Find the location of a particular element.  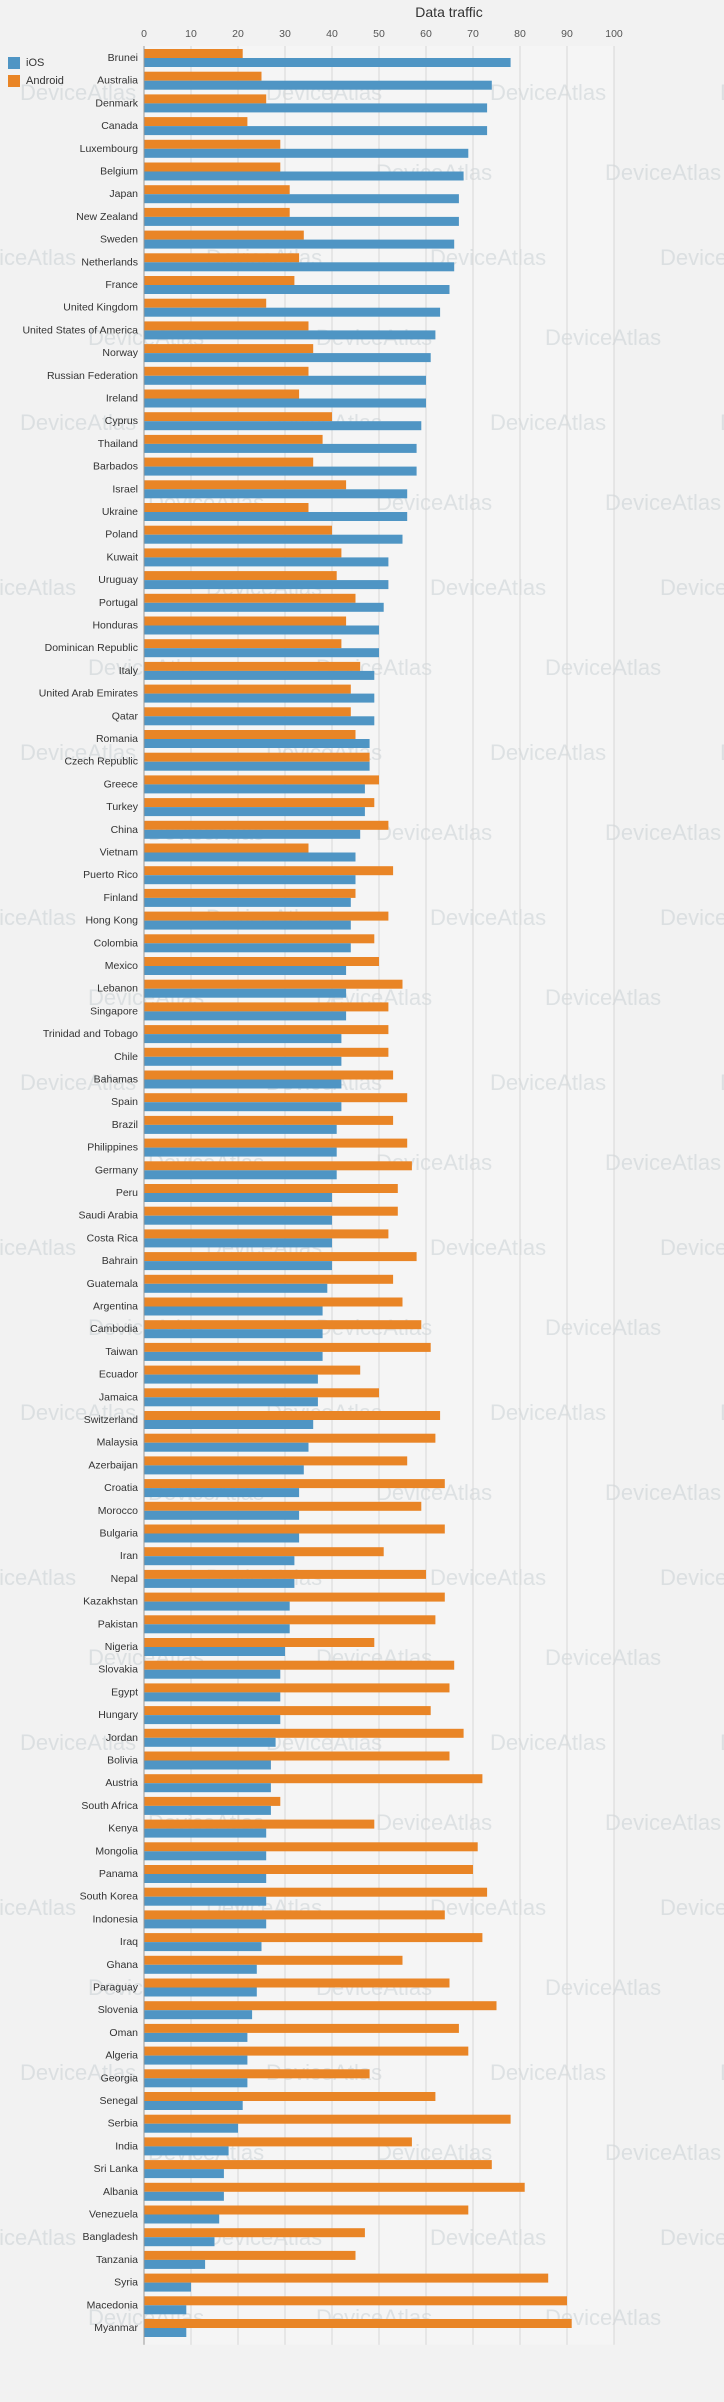

bar-ios-taiwan is located at coordinates (233, 1356).